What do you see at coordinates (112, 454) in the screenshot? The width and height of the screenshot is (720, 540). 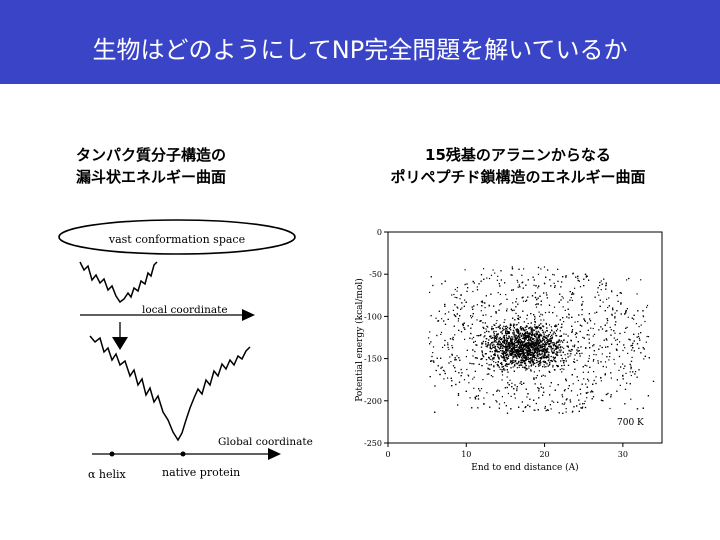 I see `alpha-helix-marker` at bounding box center [112, 454].